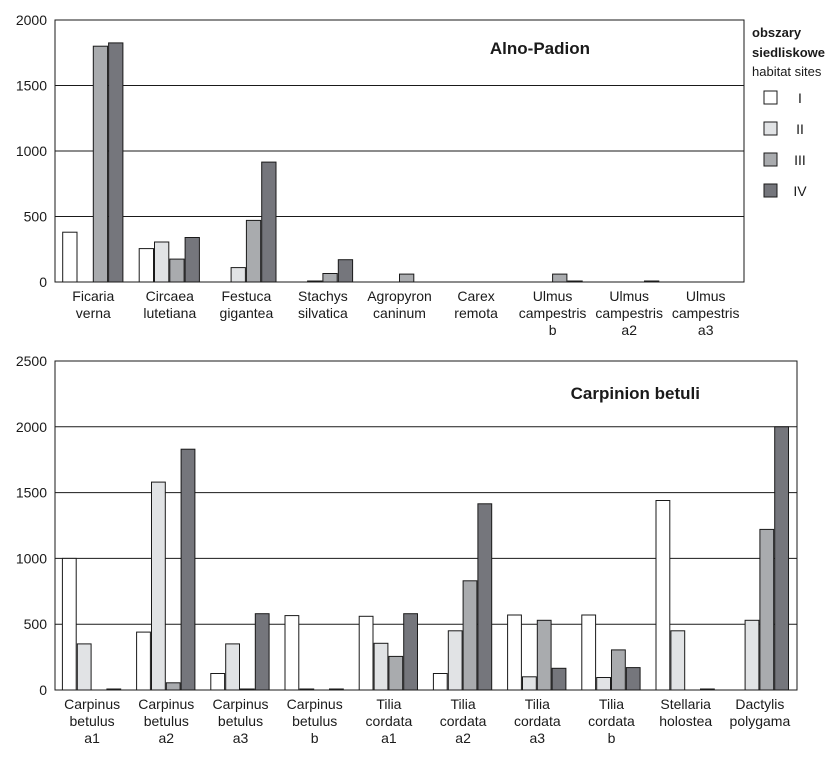 The image size is (840, 759). I want to click on x-tick-label-2-line-2: gigantea, so click(247, 313).